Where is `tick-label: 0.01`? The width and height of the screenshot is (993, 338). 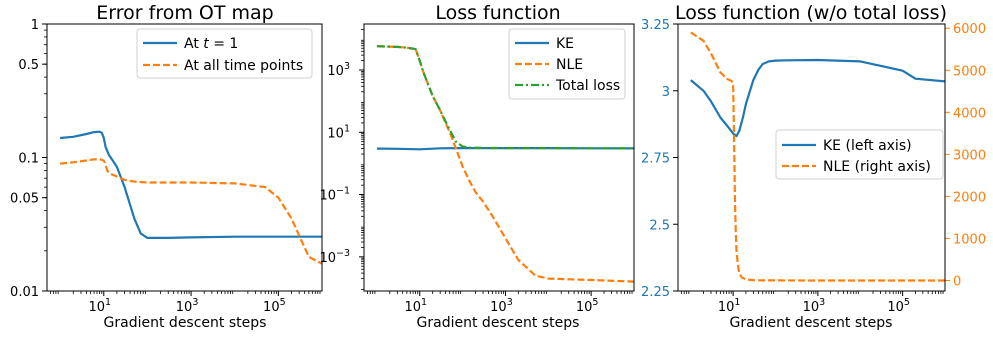 tick-label: 0.01 is located at coordinates (24, 292).